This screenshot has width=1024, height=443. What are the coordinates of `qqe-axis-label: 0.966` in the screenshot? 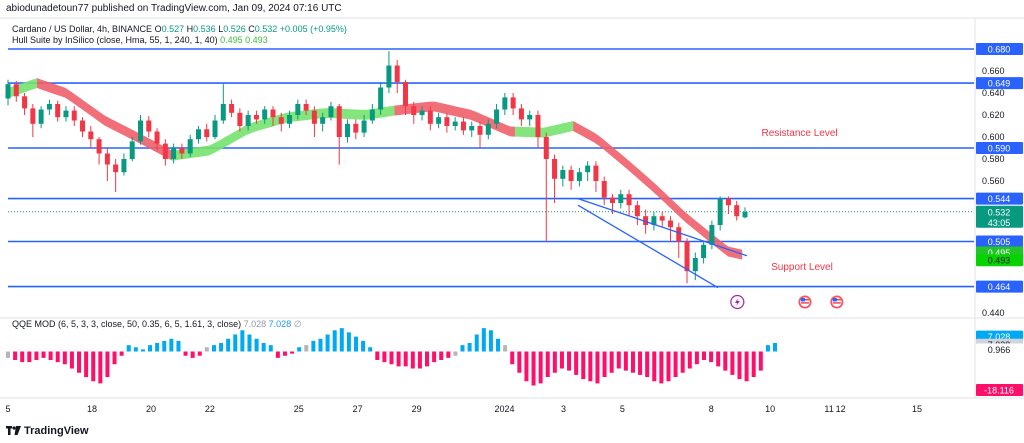 It's located at (999, 350).